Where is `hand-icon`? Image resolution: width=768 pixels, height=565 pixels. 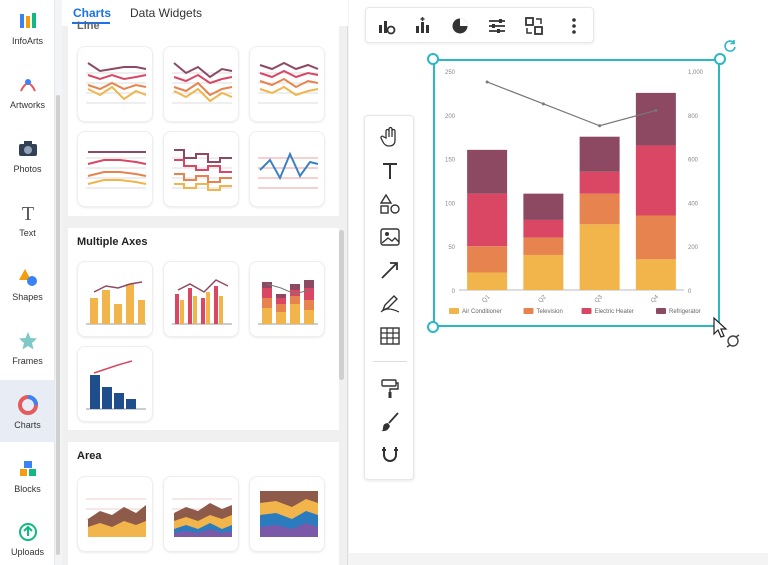
hand-icon is located at coordinates (390, 137).